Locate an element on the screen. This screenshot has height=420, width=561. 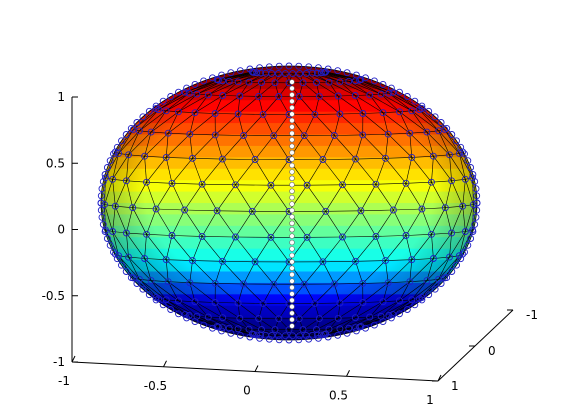
seam-markers is located at coordinates (292, 204).